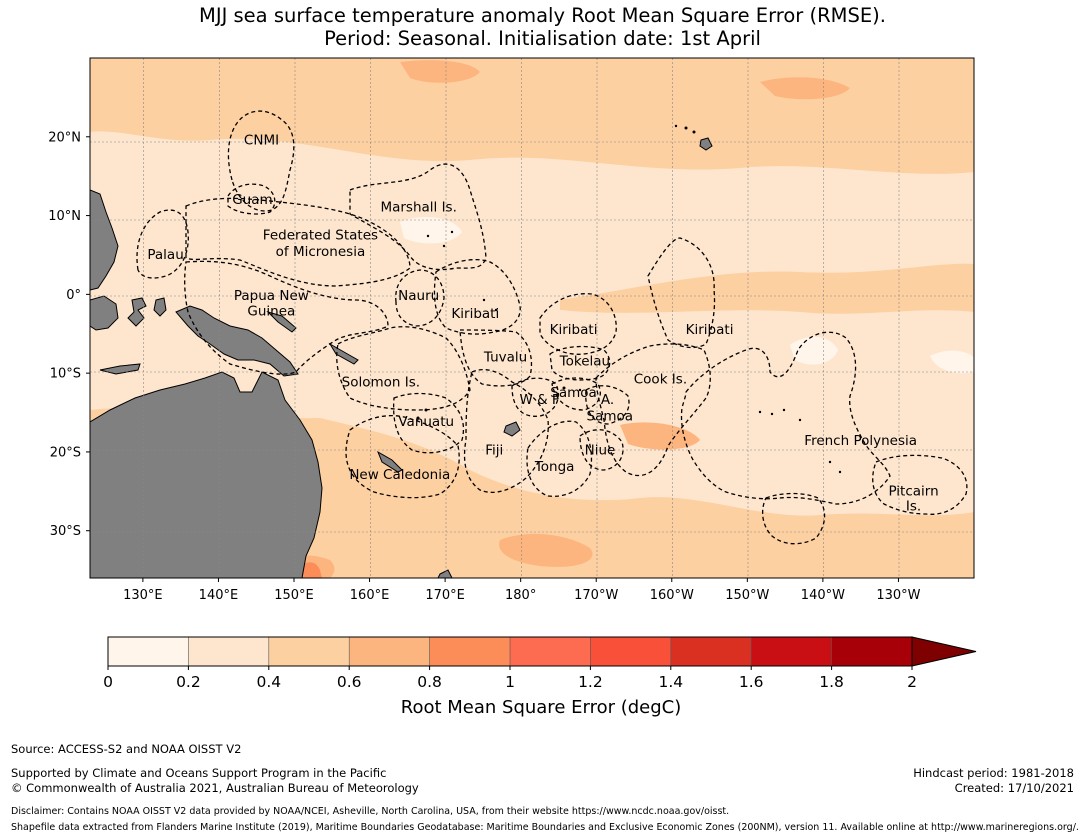  What do you see at coordinates (321, 252) in the screenshot?
I see `region-label: of Micronesia` at bounding box center [321, 252].